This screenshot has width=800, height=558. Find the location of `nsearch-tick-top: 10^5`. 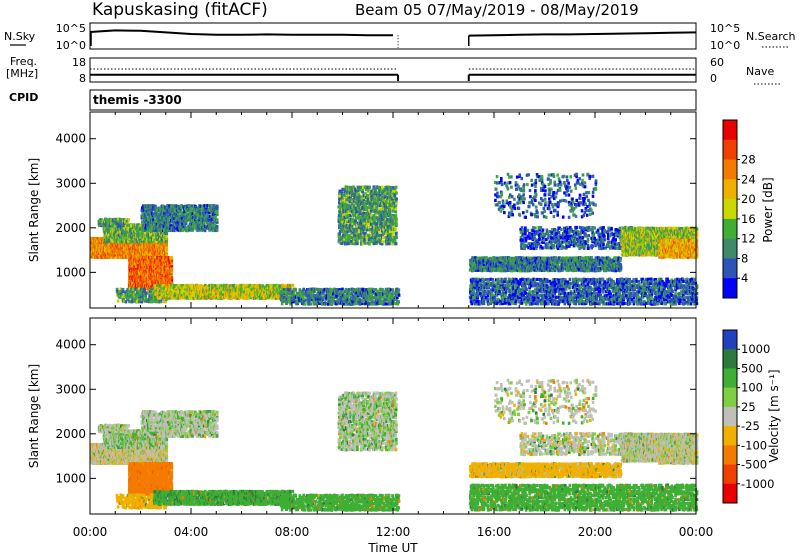

nsearch-tick-top: 10^5 is located at coordinates (725, 28).